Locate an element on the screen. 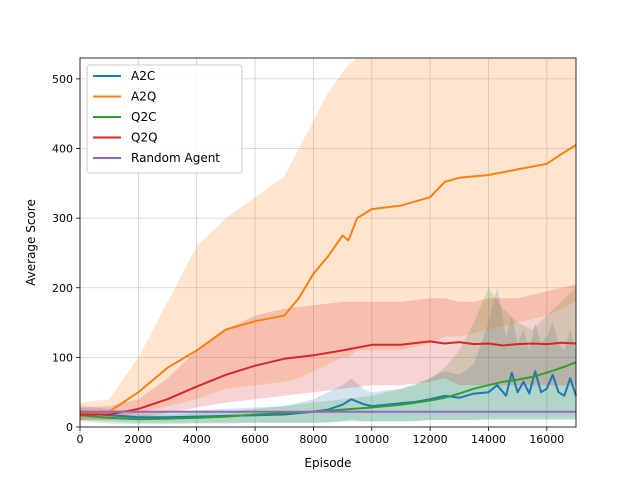 The width and height of the screenshot is (640, 484). legend-label-q2c: Q2C is located at coordinates (143, 117).